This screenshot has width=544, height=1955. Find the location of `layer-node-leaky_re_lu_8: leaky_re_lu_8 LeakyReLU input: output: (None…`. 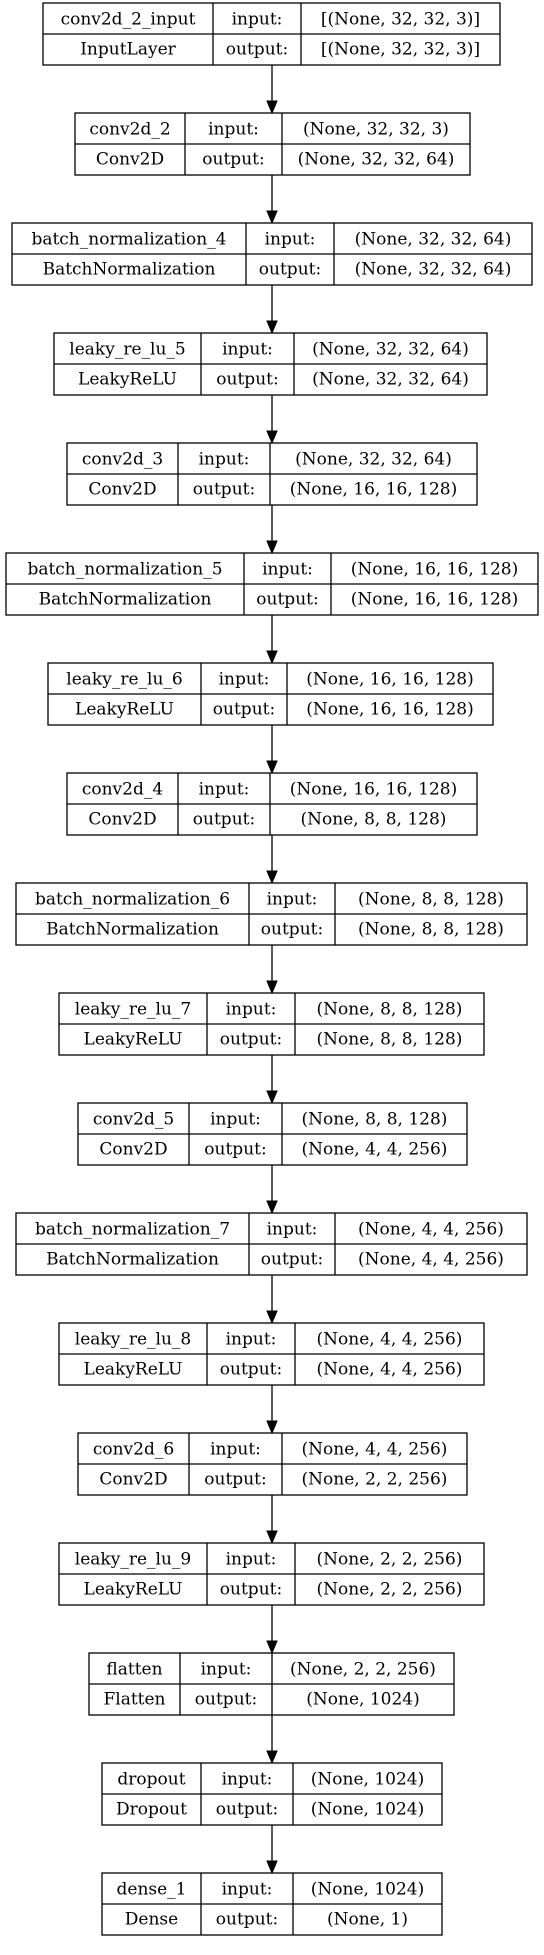

layer-node-leaky_re_lu_8: leaky_re_lu_8 LeakyReLU input: output: (None… is located at coordinates (271, 1354).